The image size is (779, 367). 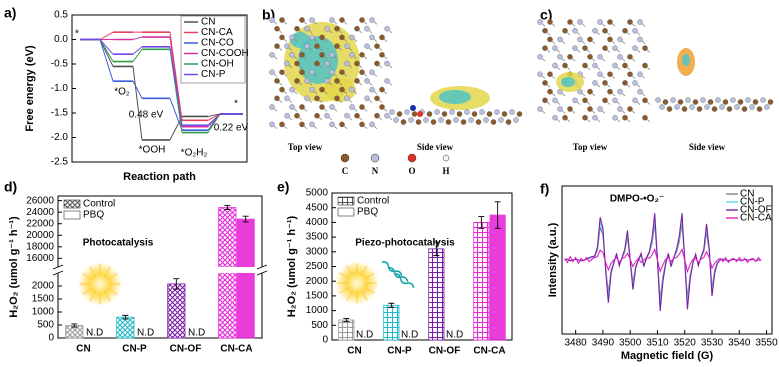 I want to click on charge-density, so click(x=455, y=97).